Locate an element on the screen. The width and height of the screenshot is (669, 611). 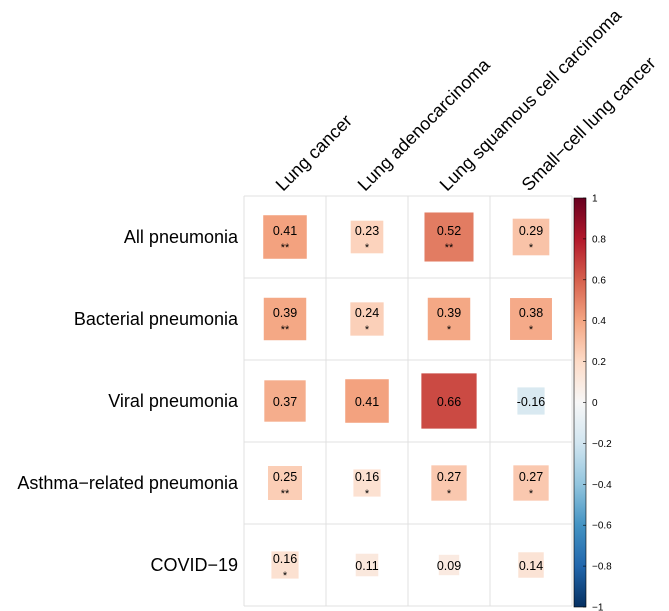
cell-value-label: -0.16 is located at coordinates (531, 402).